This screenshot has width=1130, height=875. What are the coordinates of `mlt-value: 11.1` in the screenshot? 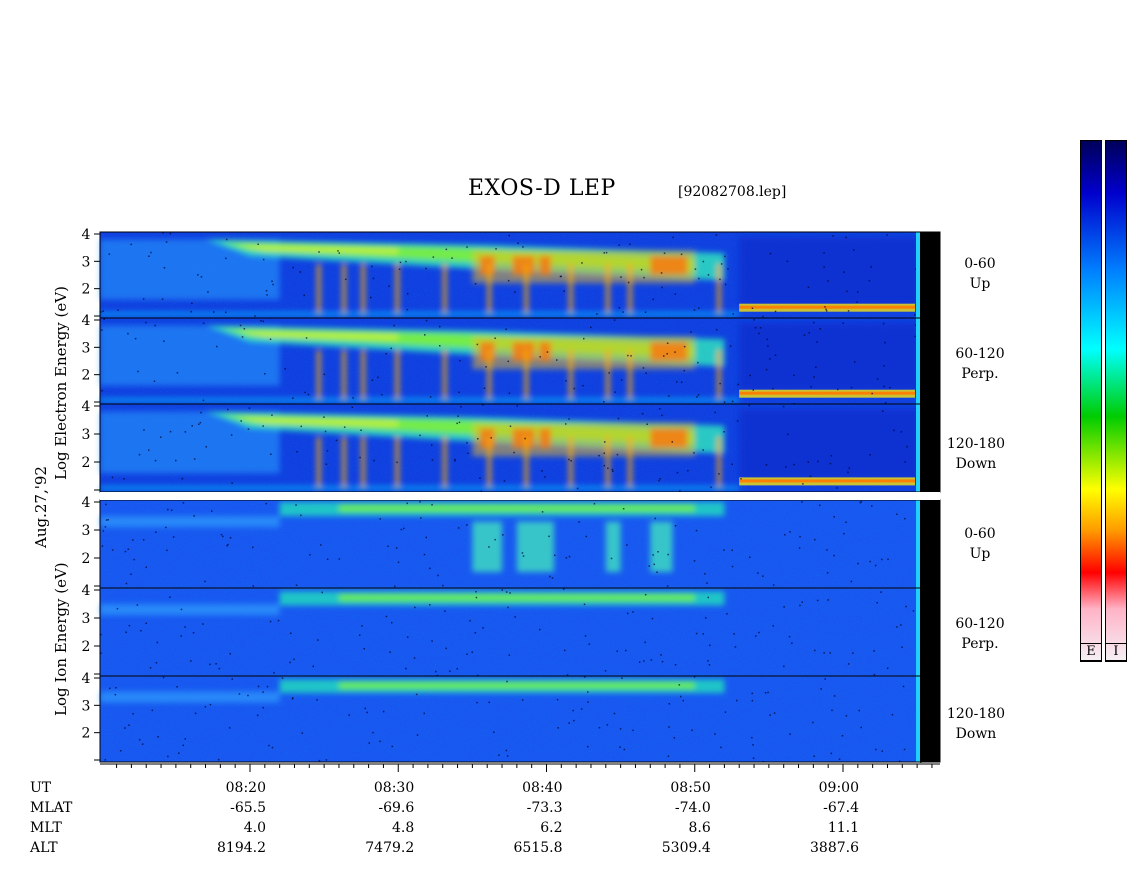 It's located at (843, 828).